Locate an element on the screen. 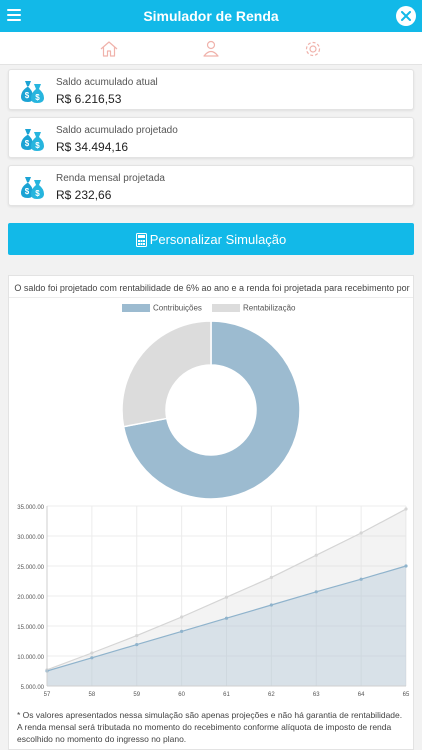  y-tick-label: 30.000.00 is located at coordinates (30, 538).